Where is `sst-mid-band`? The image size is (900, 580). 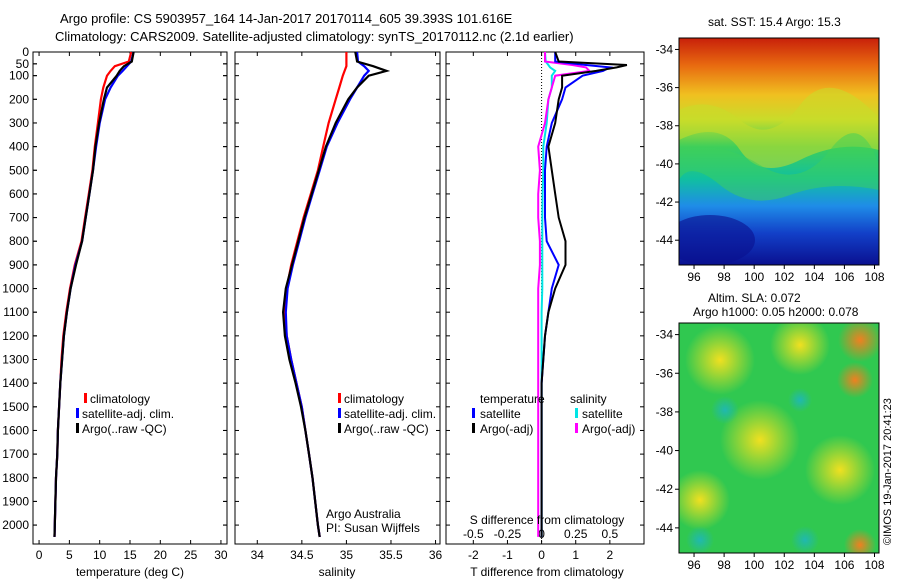
sst-mid-band is located at coordinates (779, 167).